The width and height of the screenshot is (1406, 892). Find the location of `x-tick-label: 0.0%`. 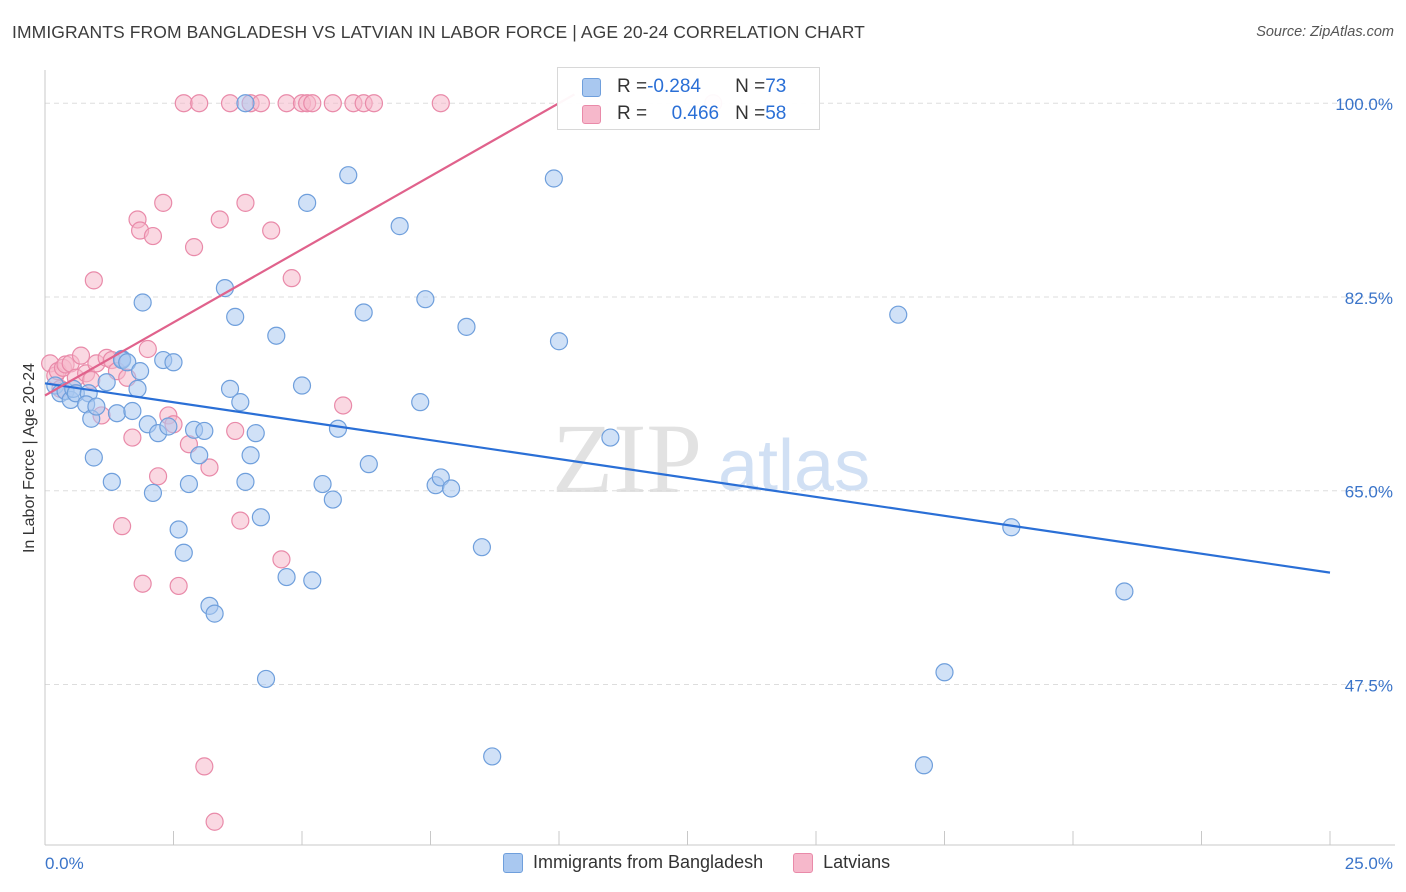

x-tick-label: 0.0% is located at coordinates (64, 863).